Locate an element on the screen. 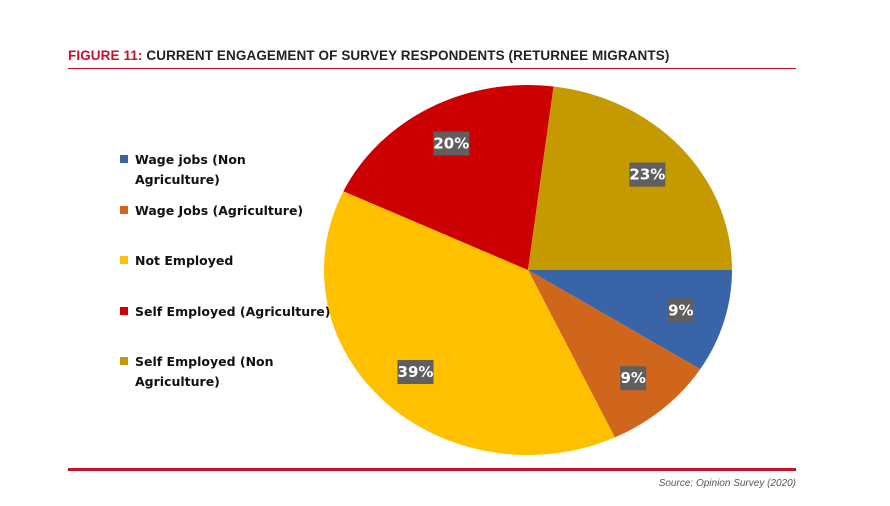 The image size is (890, 506). slice-label-text: 20% is located at coordinates (451, 144).